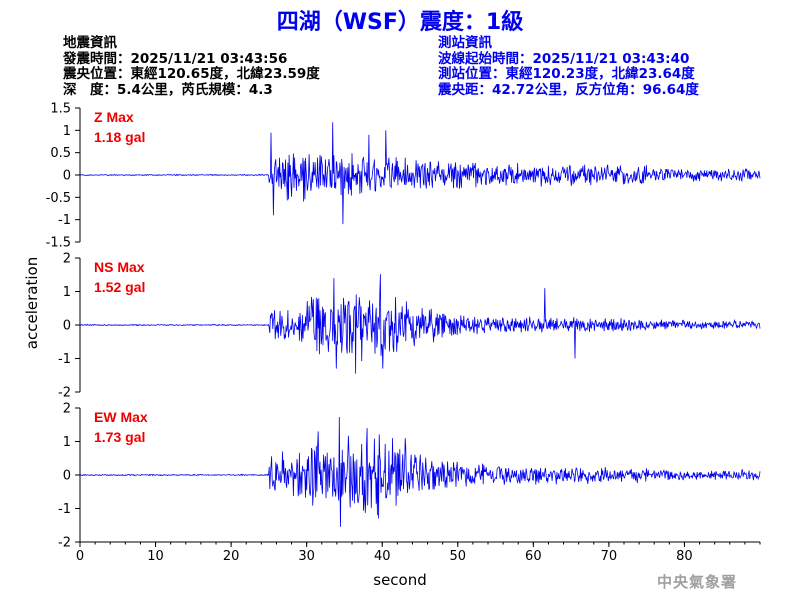 This screenshot has height=600, width=800. What do you see at coordinates (64, 359) in the screenshot?
I see `ns-y-tick-label: -1` at bounding box center [64, 359].